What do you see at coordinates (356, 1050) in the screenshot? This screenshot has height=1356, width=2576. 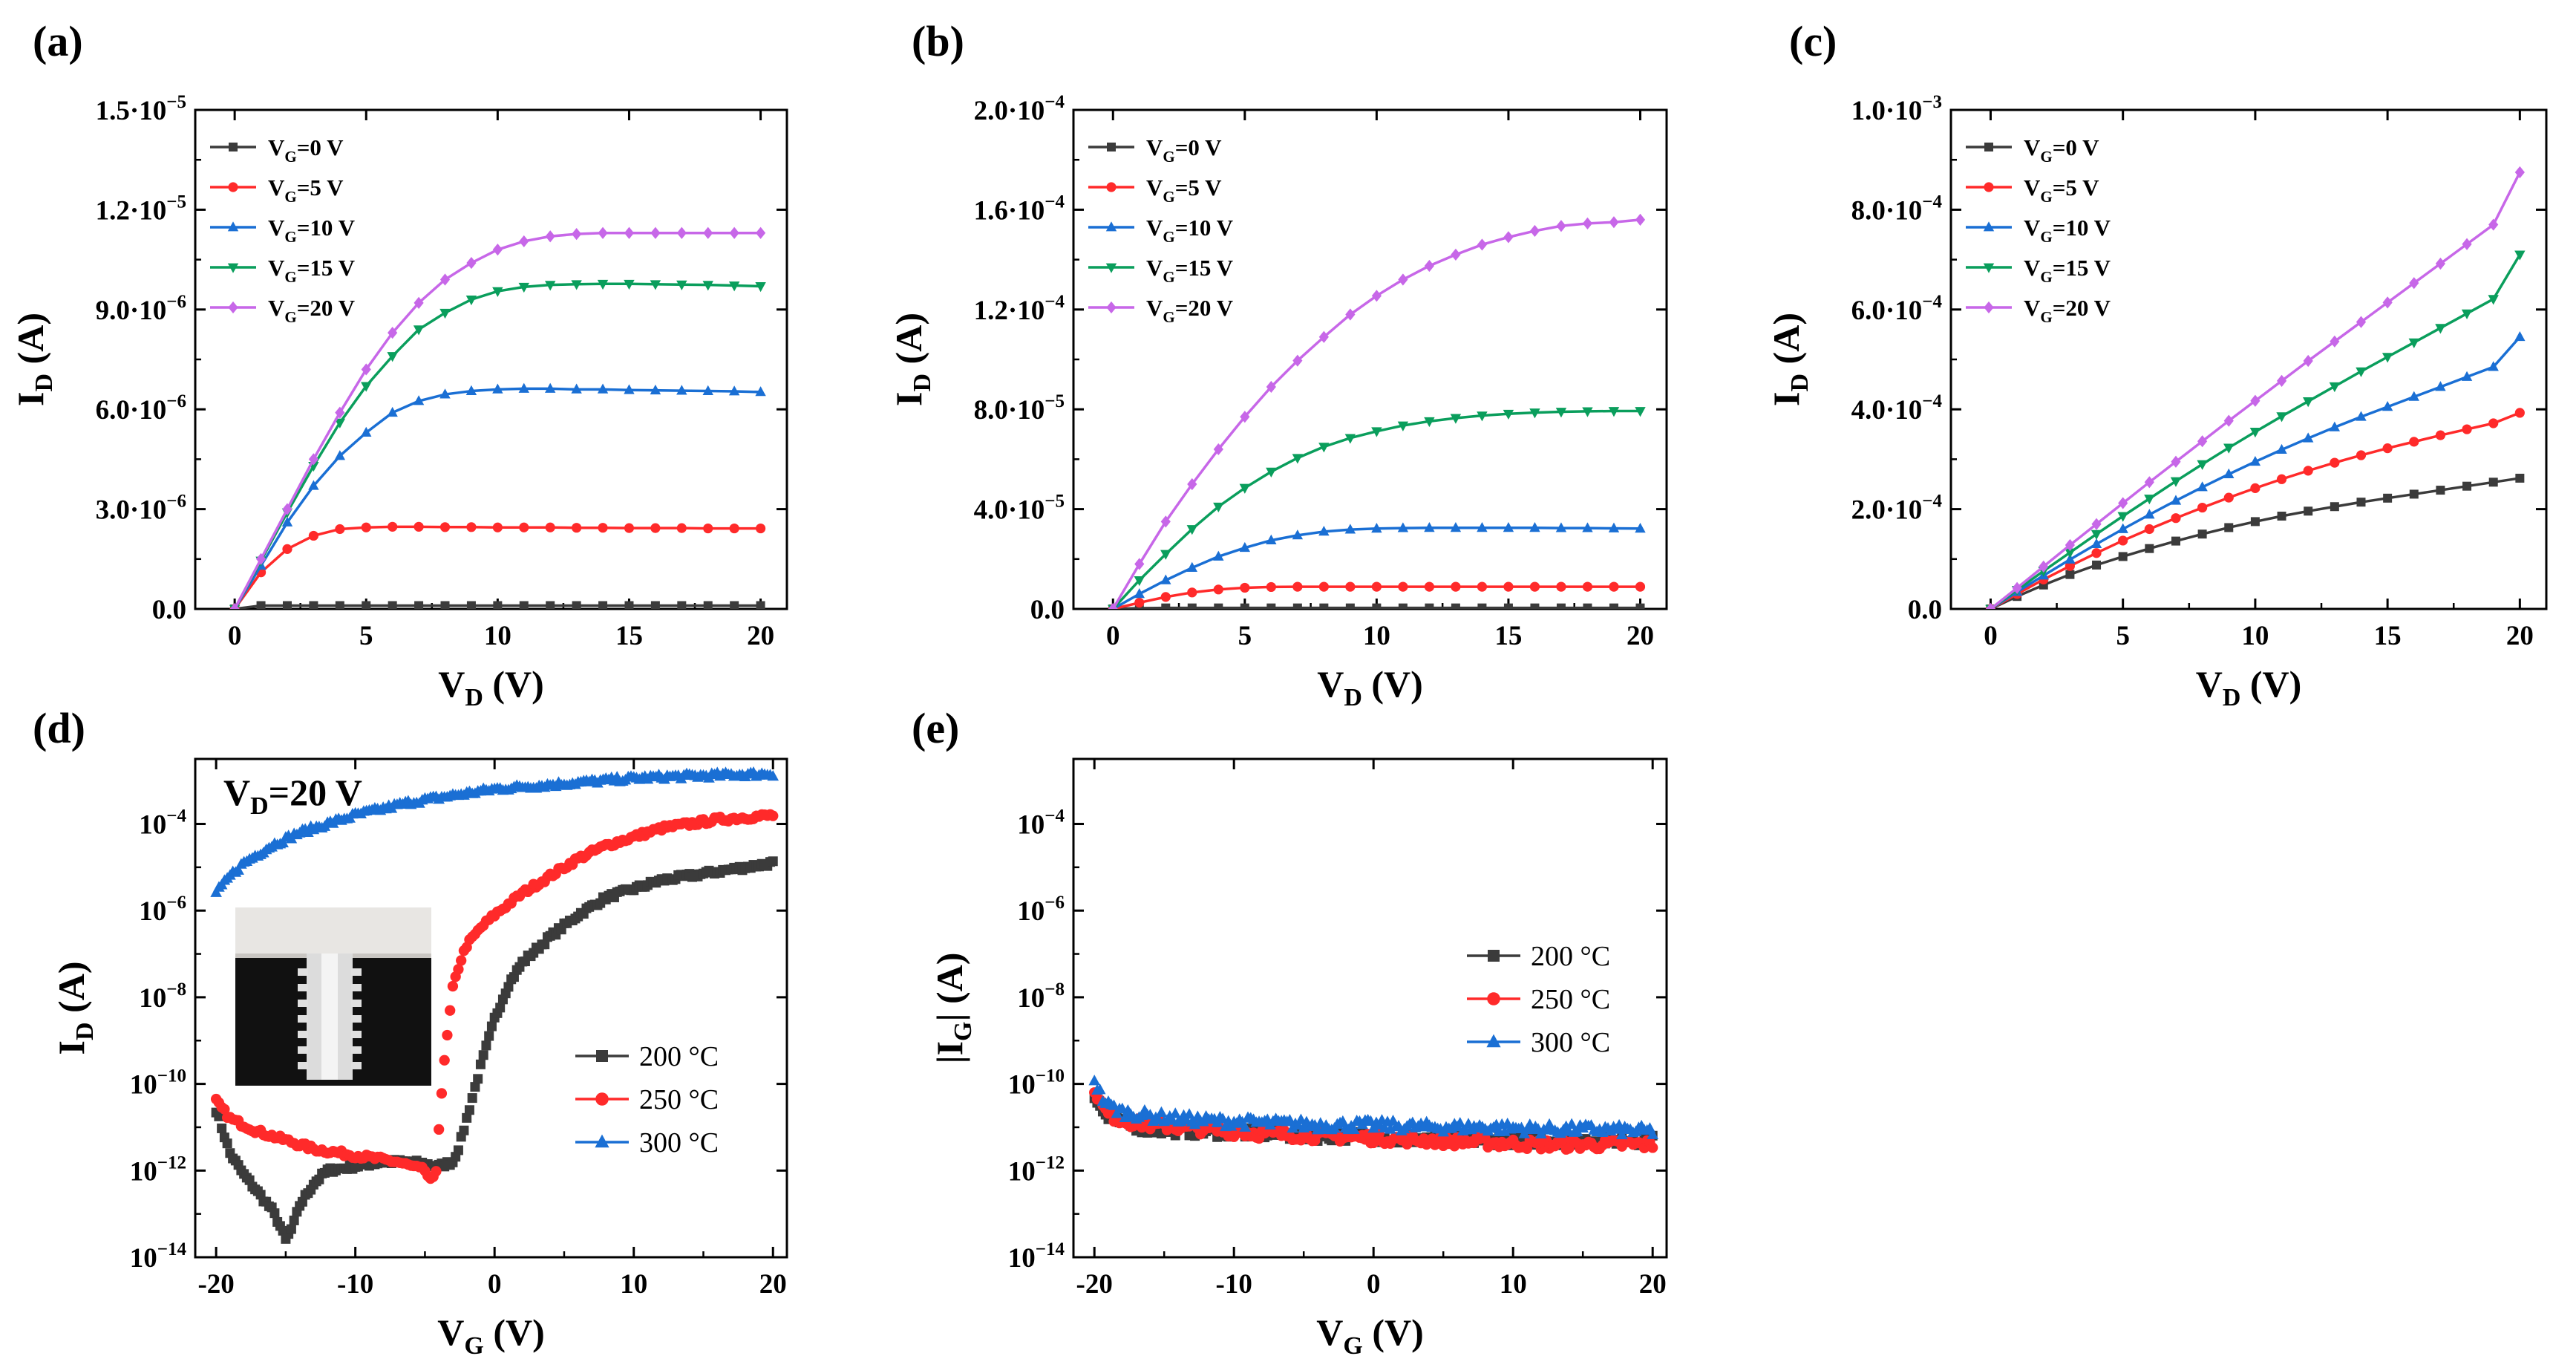 I see `inset-pad` at bounding box center [356, 1050].